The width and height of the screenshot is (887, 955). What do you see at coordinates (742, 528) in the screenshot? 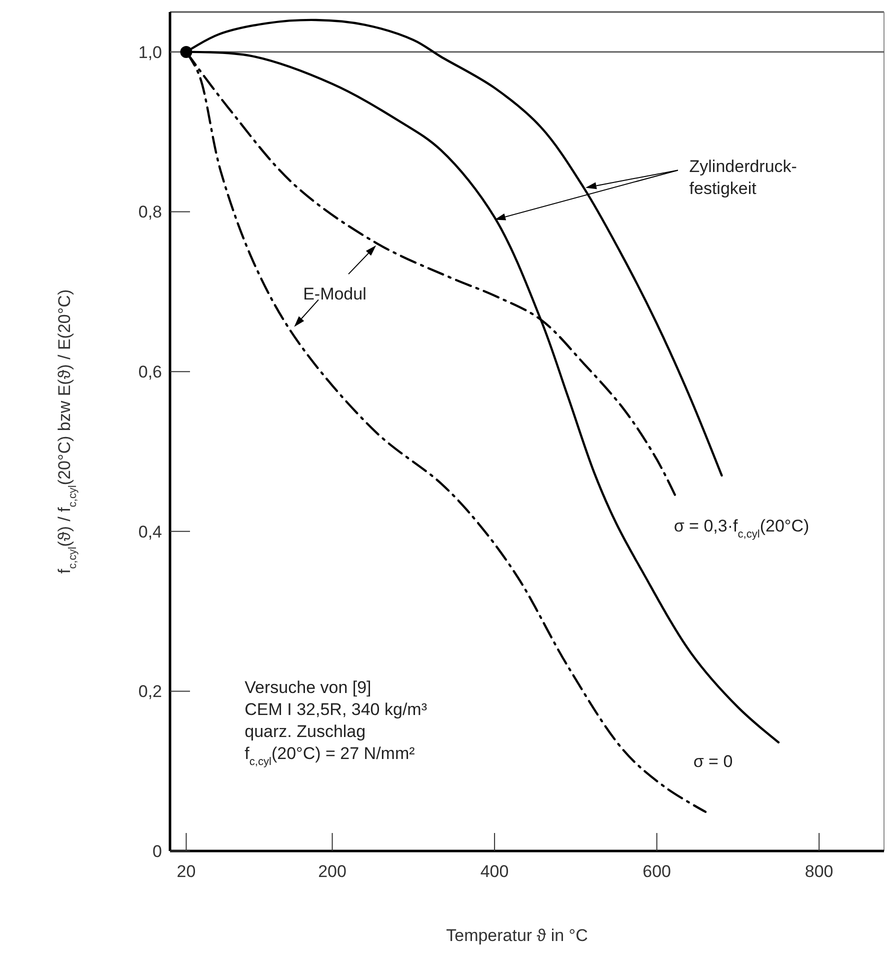
I see `annotation: σ = 0,3·f$_{c,cyl}$(20°C)` at bounding box center [742, 528].